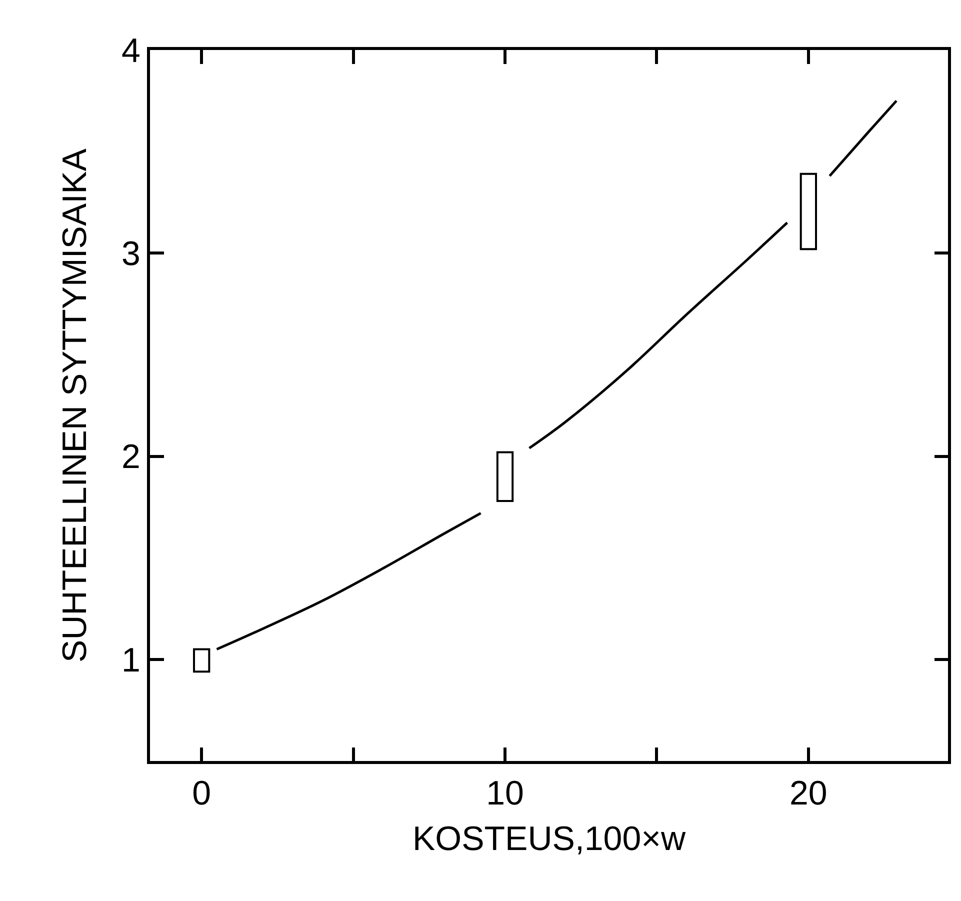  Describe the element at coordinates (131, 51) in the screenshot. I see `y-tick-label: 4` at that location.